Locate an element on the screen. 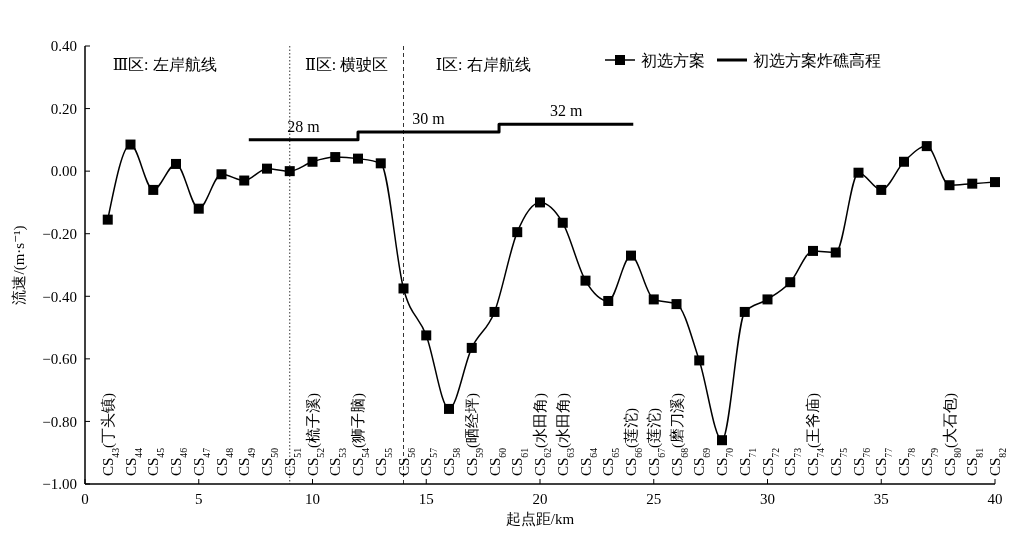 This screenshot has width=1017, height=537. y-tick-label: −0.80 is located at coordinates (59, 421).